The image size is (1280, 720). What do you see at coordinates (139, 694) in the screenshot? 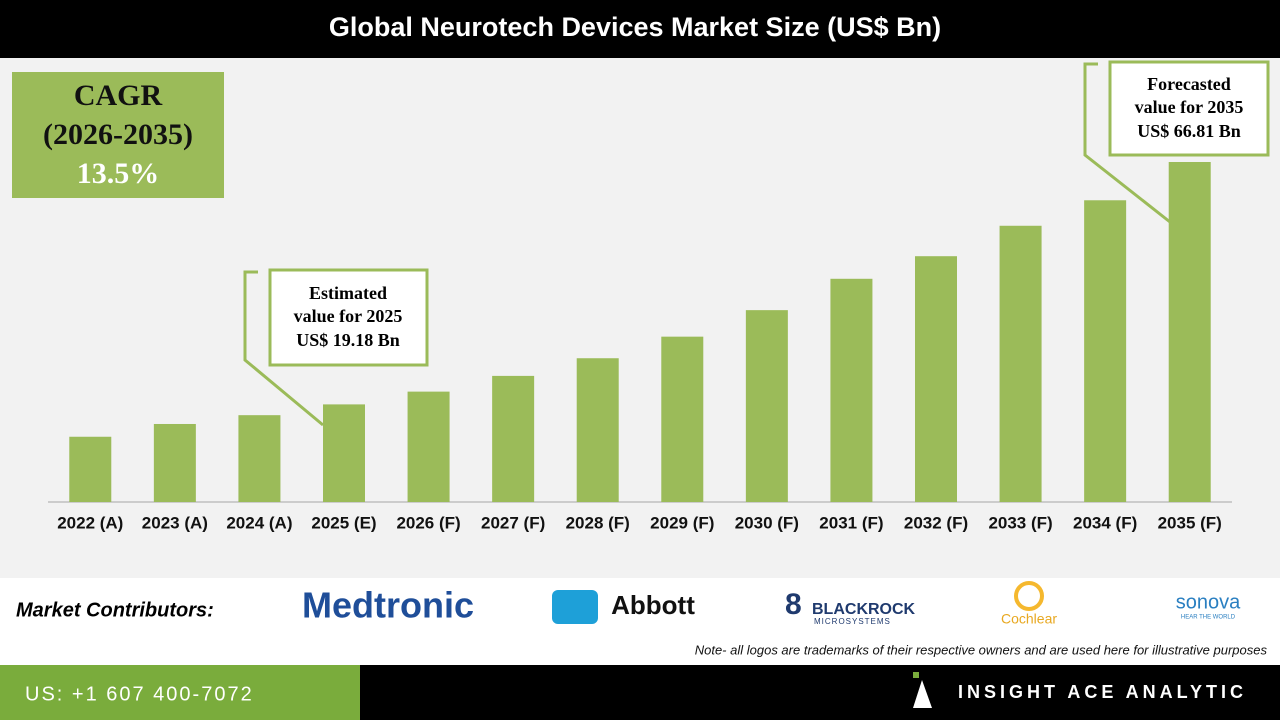
I see `phone: US: +1 607 400-7072` at bounding box center [139, 694].